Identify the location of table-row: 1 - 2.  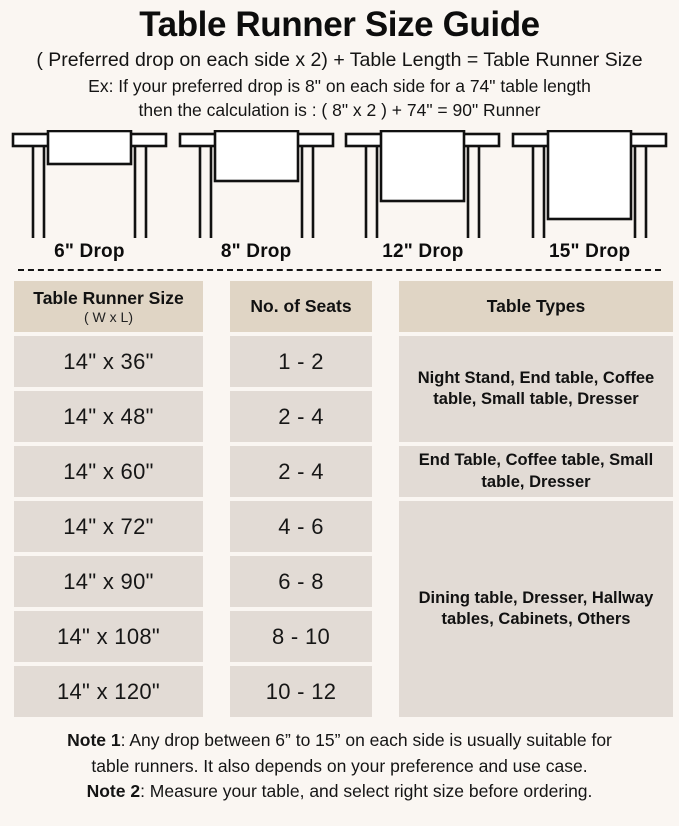
(301, 362).